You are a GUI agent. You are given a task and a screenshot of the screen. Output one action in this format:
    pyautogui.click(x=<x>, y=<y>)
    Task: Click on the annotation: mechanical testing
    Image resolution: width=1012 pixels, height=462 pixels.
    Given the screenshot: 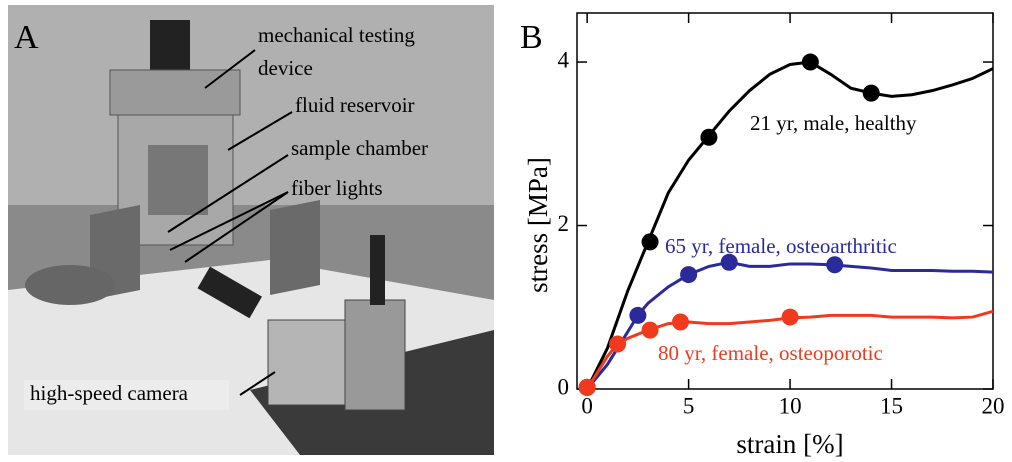 What is the action you would take?
    pyautogui.click(x=336, y=35)
    